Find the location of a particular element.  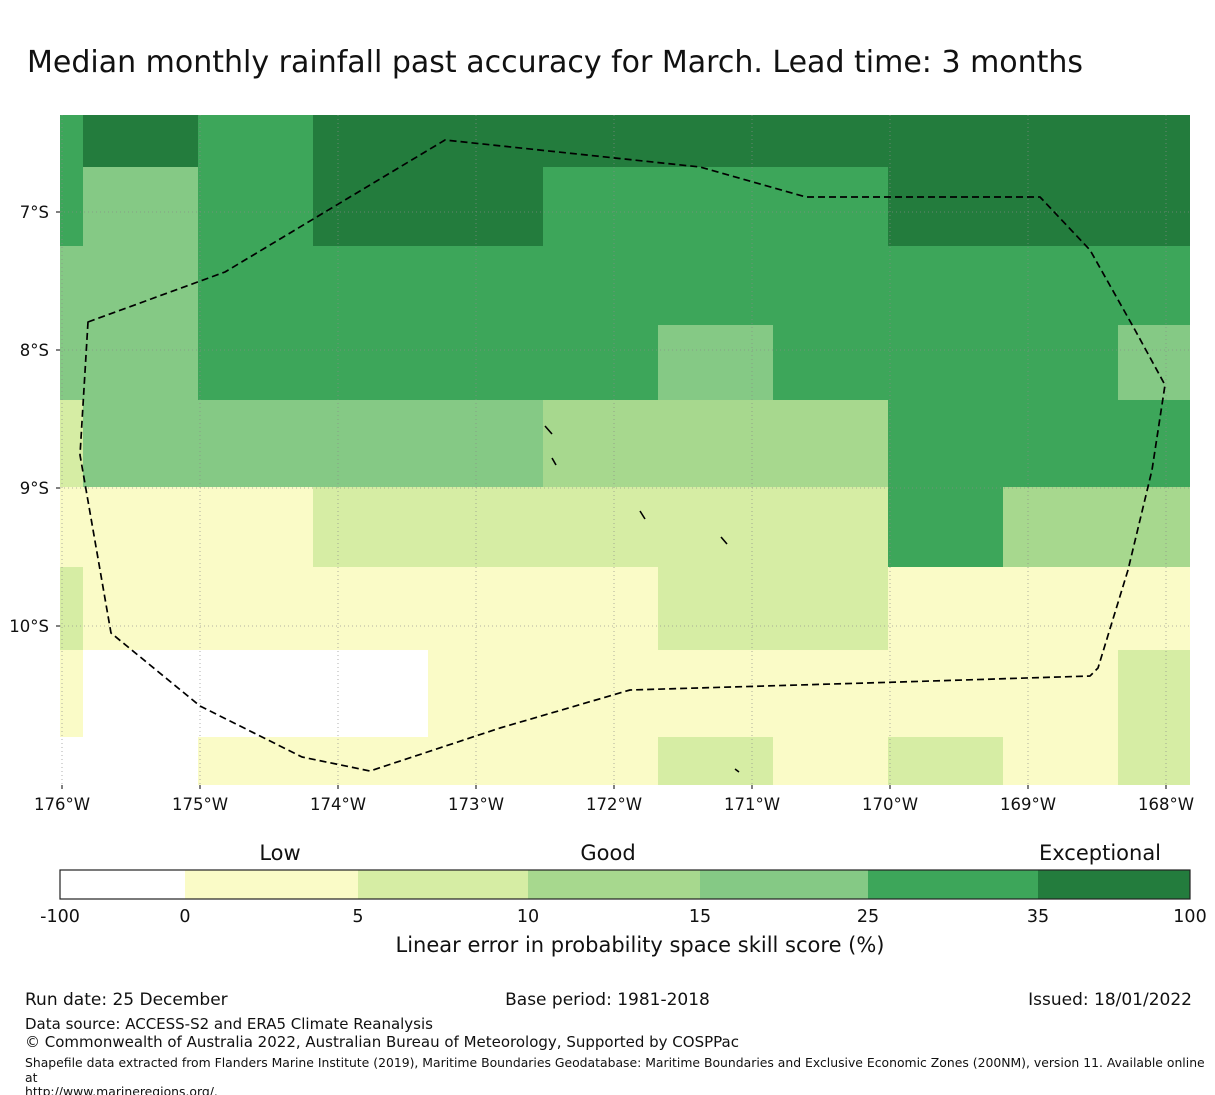

shapefile-attribution-url: http://www.marineregions.org/. is located at coordinates (121, 1089).